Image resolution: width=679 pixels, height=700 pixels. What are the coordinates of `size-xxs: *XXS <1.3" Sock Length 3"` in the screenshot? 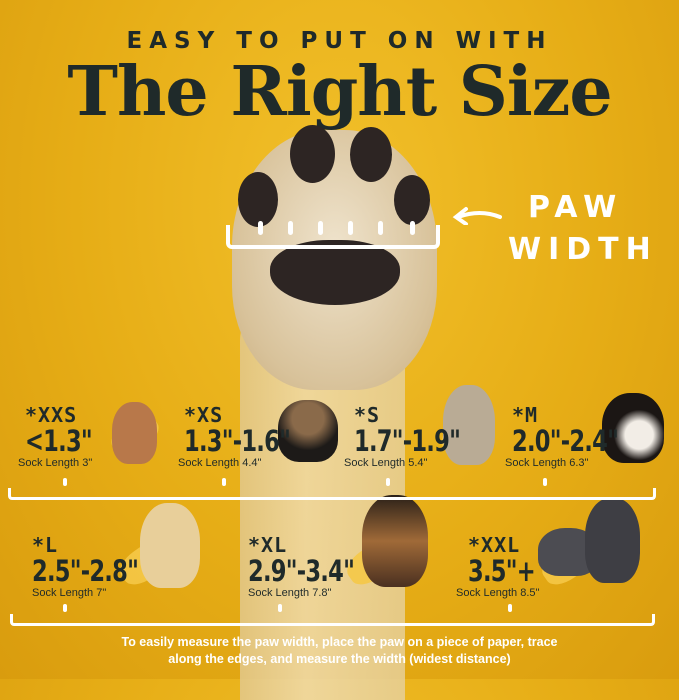 It's located at (64, 436).